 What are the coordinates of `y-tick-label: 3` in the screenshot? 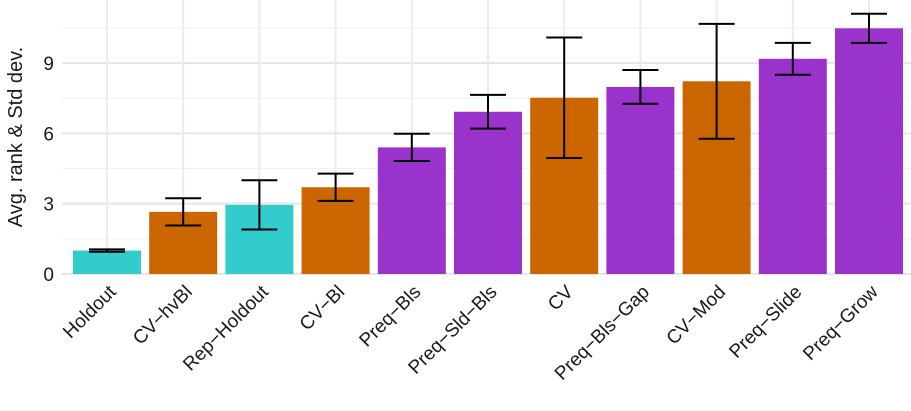 It's located at (48, 205).